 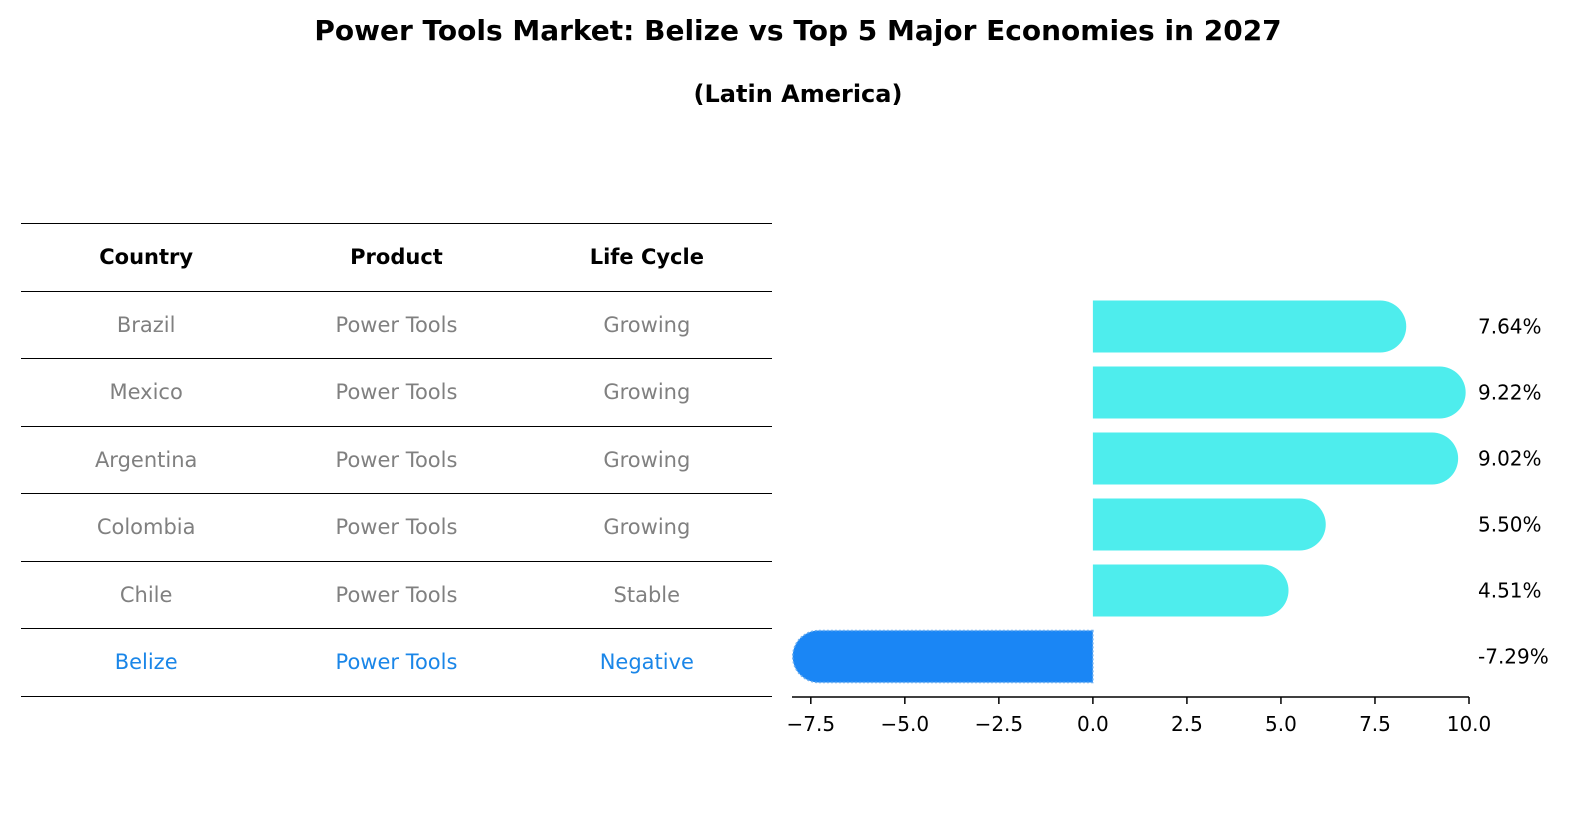 I want to click on bar-argentina, so click(x=1275, y=458).